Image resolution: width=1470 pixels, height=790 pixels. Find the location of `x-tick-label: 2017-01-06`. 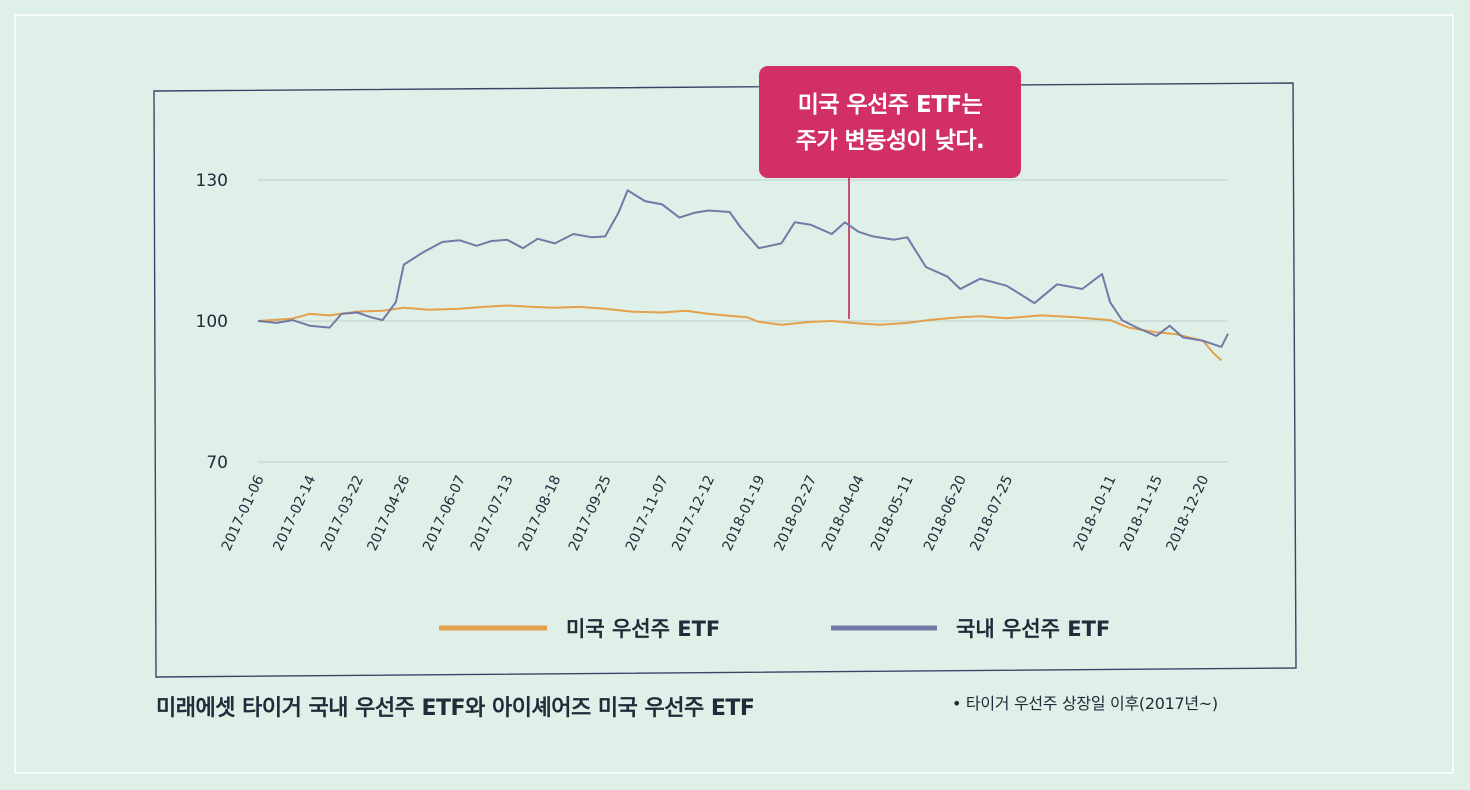

x-tick-label: 2017-01-06 is located at coordinates (243, 513).